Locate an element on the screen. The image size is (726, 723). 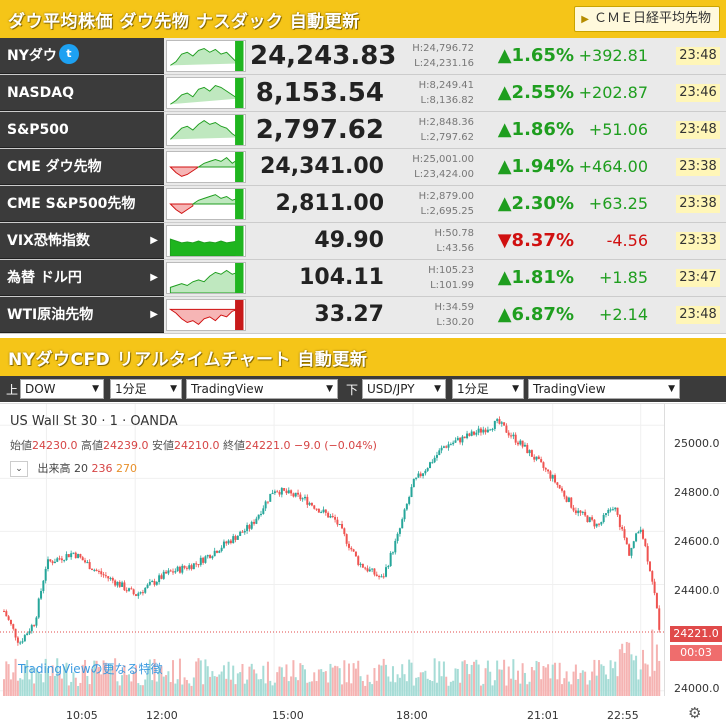
ticker-name: NASDAQ is located at coordinates (82, 93).